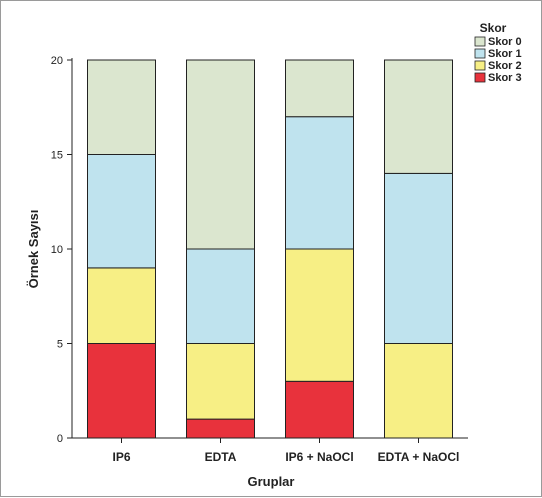  Describe the element at coordinates (121, 305) in the screenshot. I see `bar-segment-skor-2-ip6` at that location.